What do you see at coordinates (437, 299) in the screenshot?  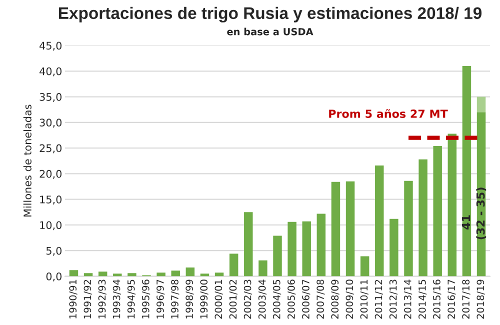 I see `x-tick-label: 2015/16` at bounding box center [437, 299].